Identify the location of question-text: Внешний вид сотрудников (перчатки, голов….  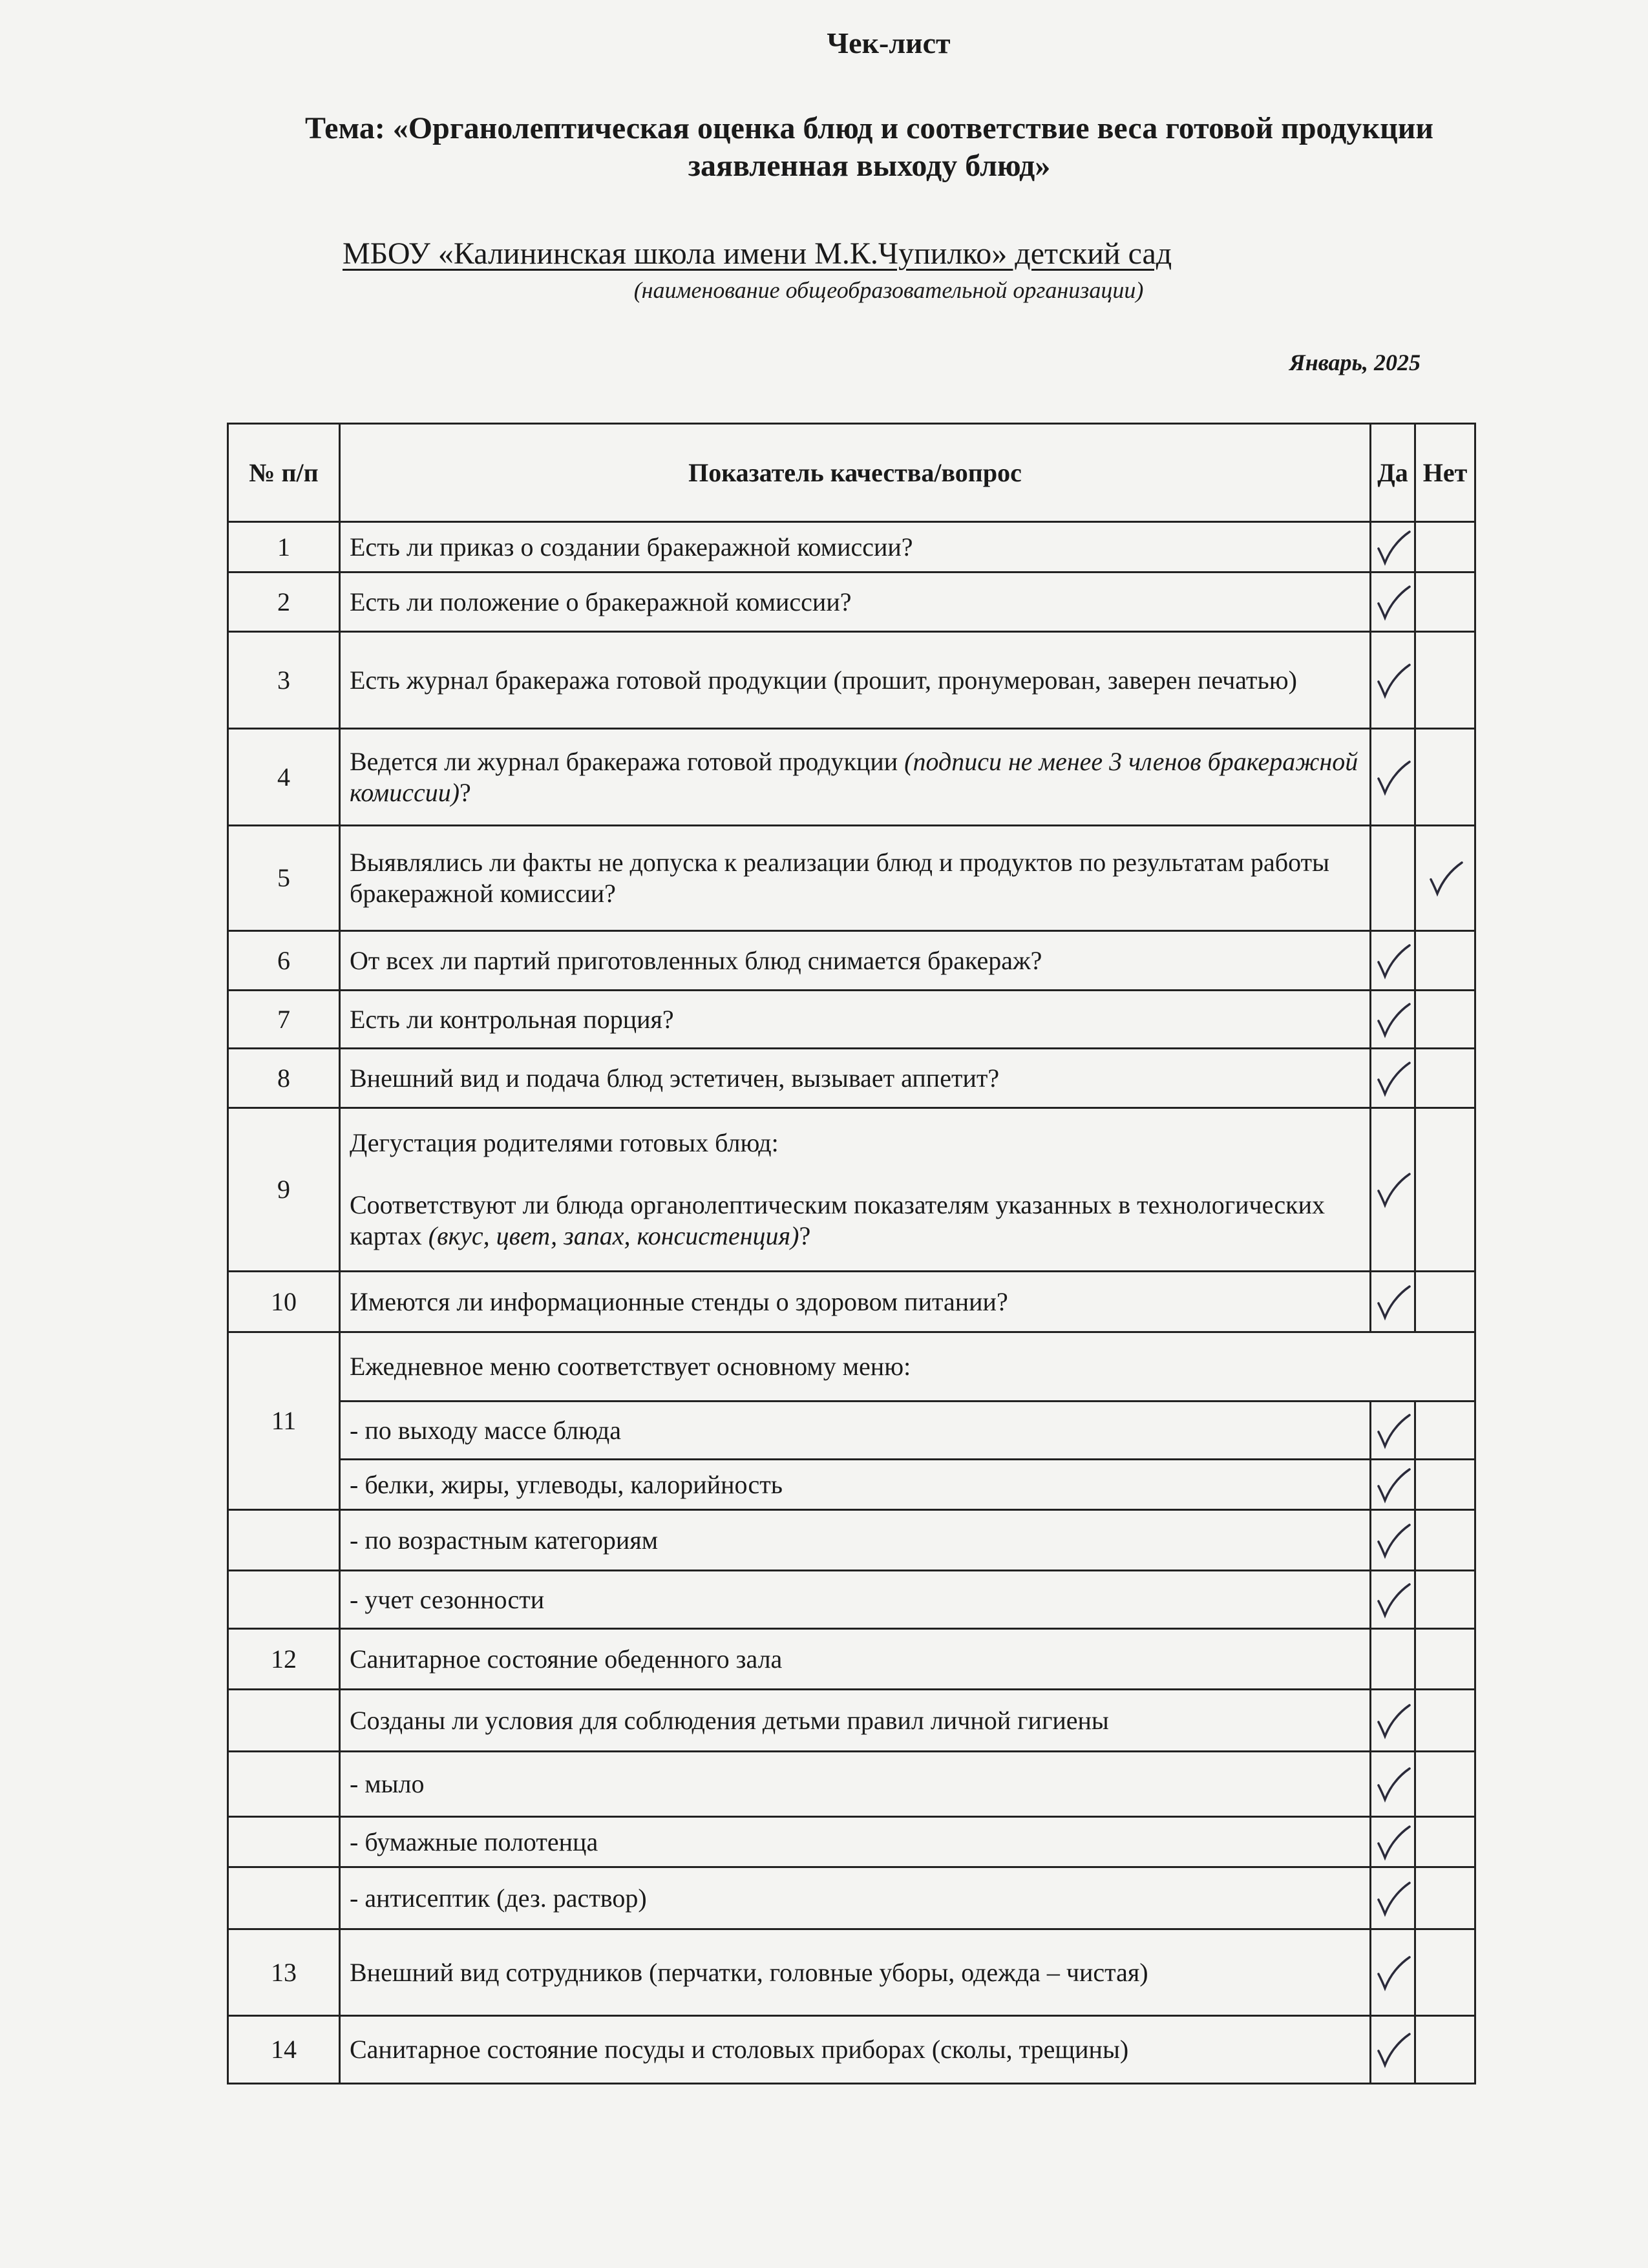
(749, 1972).